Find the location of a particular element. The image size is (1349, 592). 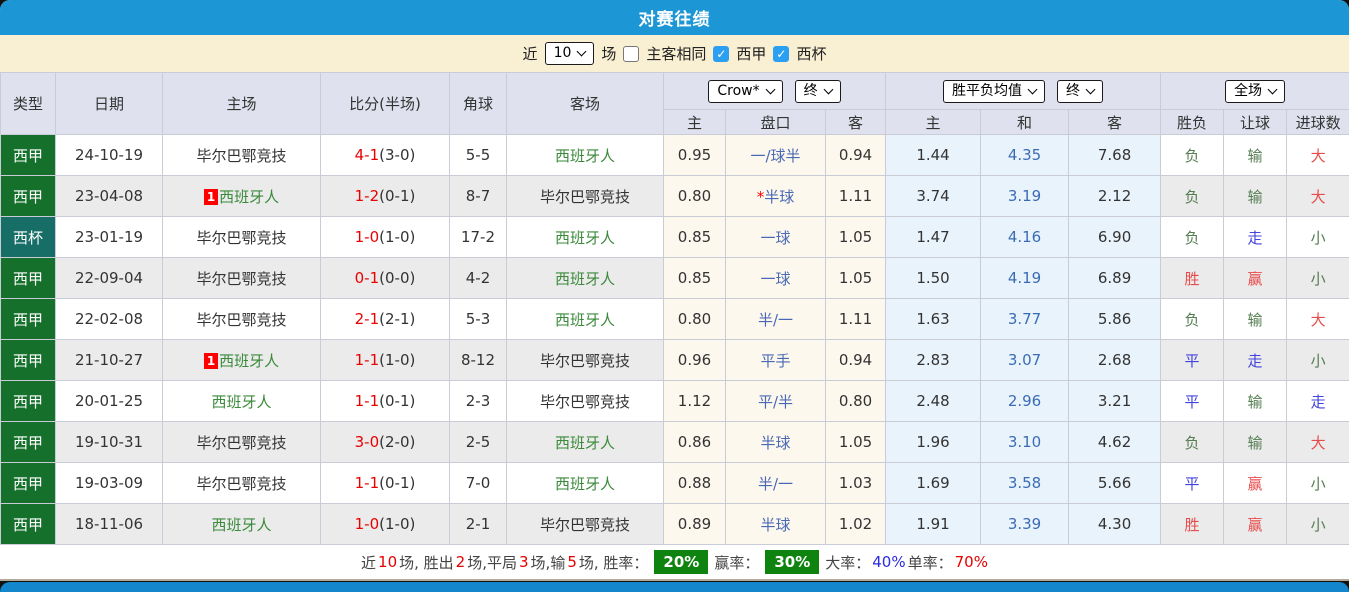

chevron-down-icon is located at coordinates (828, 89).